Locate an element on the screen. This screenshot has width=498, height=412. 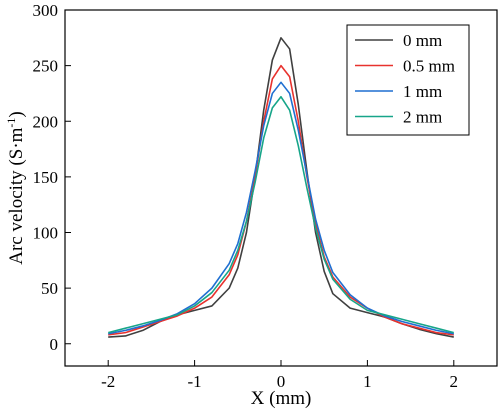
x-axis: -2 -1 0 1 2 is located at coordinates (279, 375).